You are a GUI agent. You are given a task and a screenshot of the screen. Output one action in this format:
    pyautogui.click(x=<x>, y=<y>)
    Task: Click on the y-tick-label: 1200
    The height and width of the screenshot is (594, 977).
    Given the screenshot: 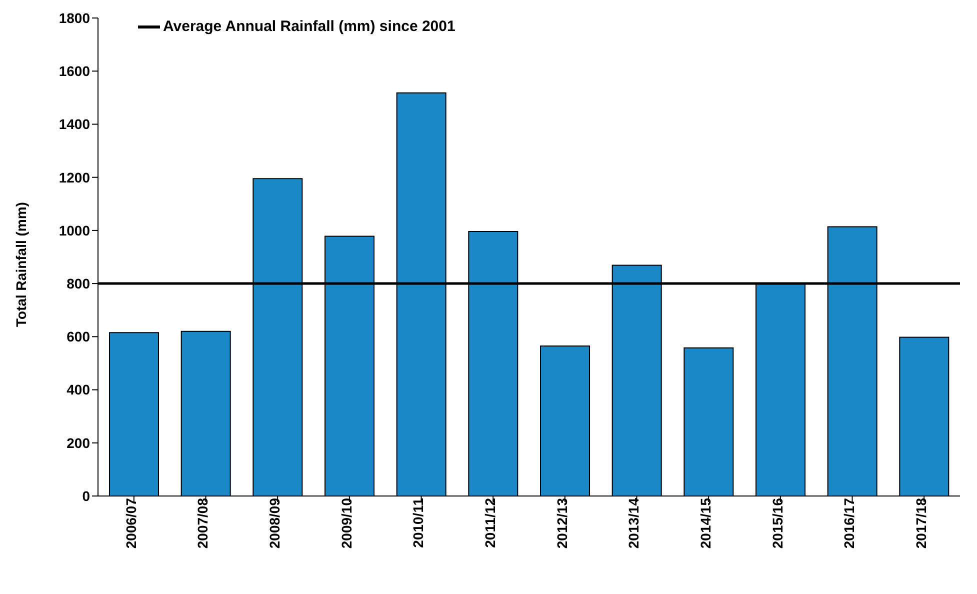 What is the action you would take?
    pyautogui.click(x=74, y=177)
    